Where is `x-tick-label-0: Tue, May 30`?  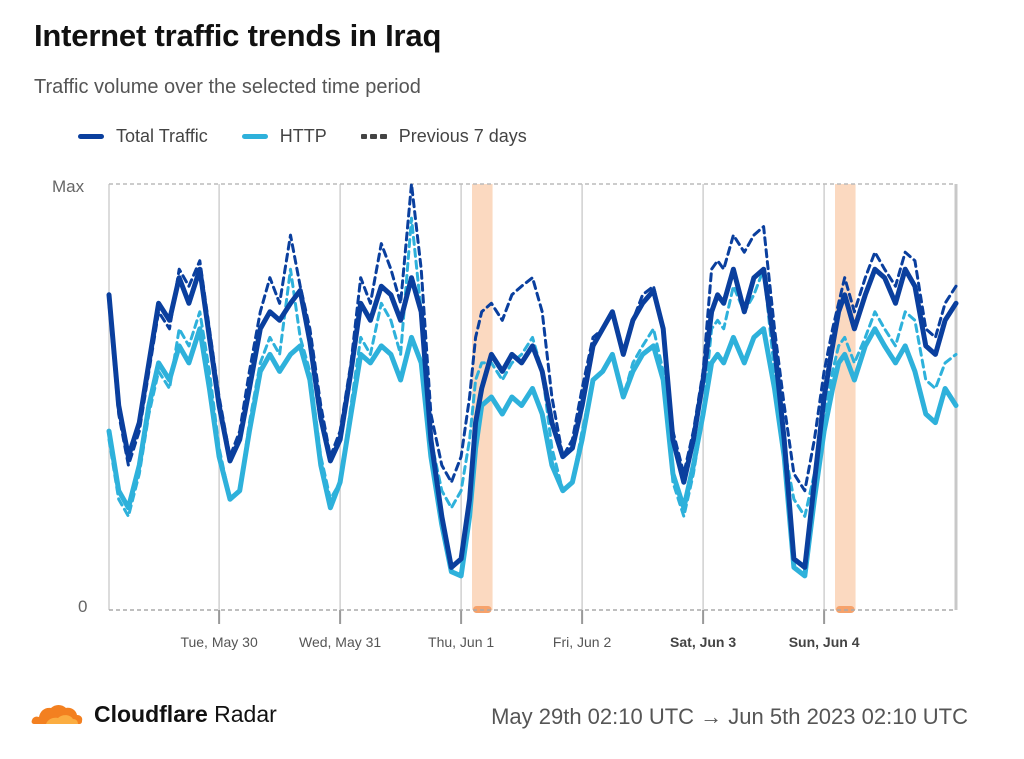
x-tick-label-0: Tue, May 30 is located at coordinates (219, 642).